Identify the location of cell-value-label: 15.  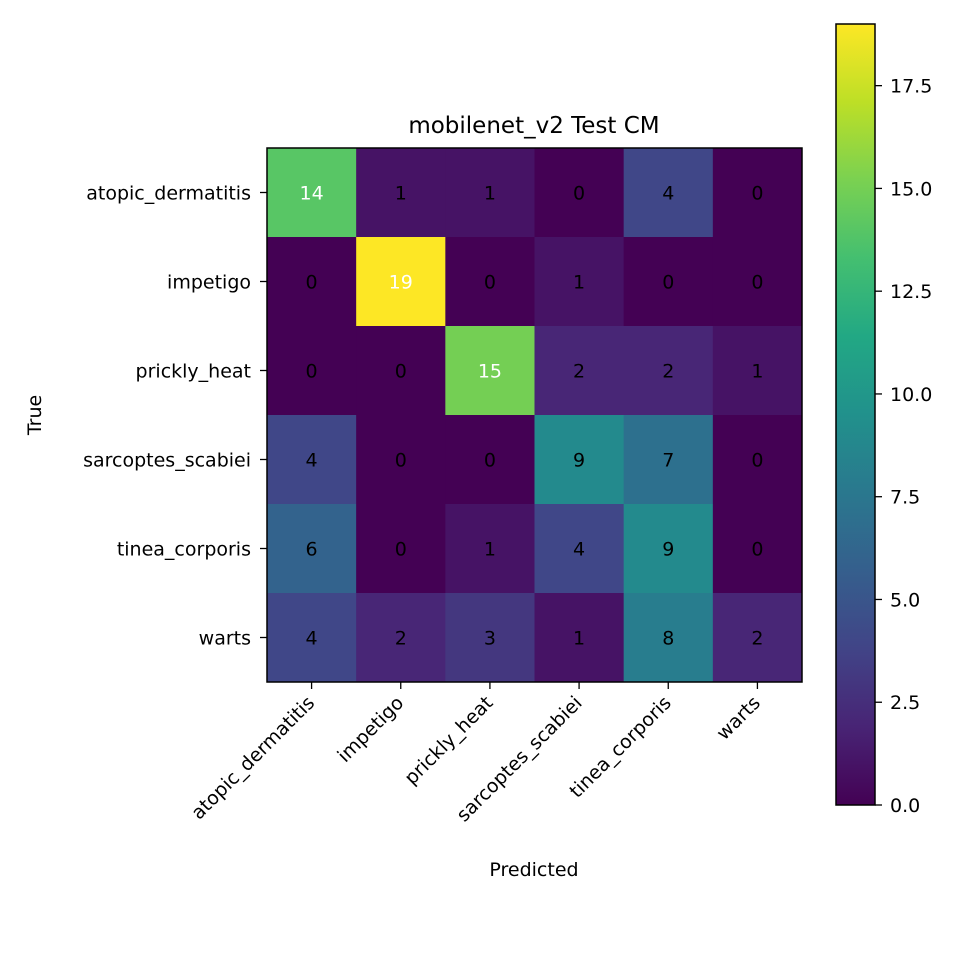
(490, 372).